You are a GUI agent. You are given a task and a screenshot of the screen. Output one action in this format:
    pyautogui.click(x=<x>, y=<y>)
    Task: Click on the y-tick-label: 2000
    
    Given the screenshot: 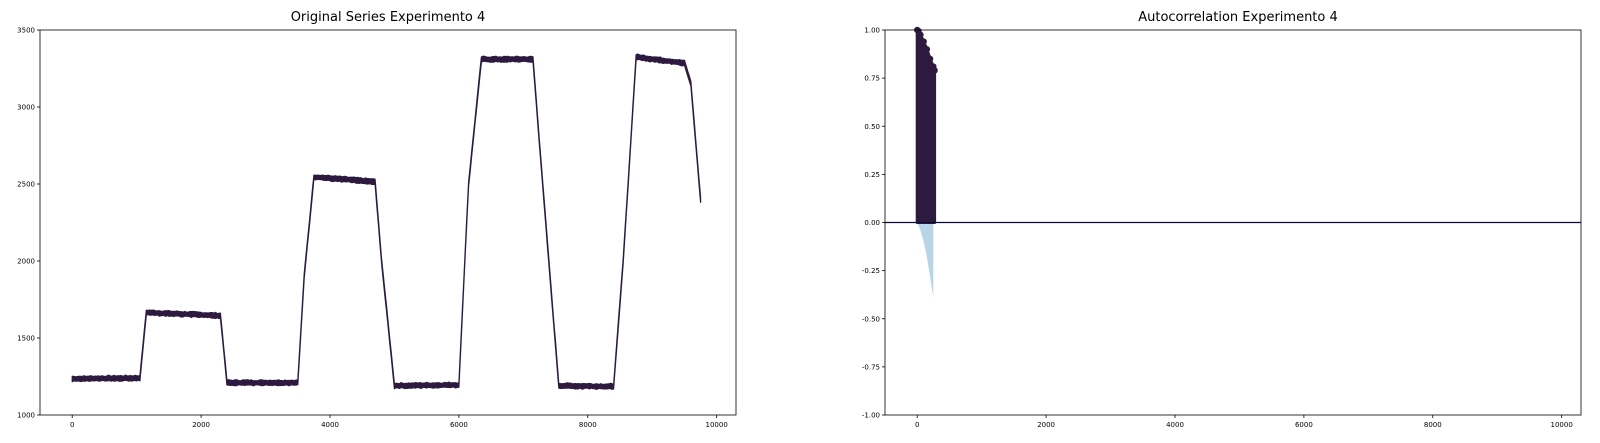 What is the action you would take?
    pyautogui.click(x=26, y=262)
    